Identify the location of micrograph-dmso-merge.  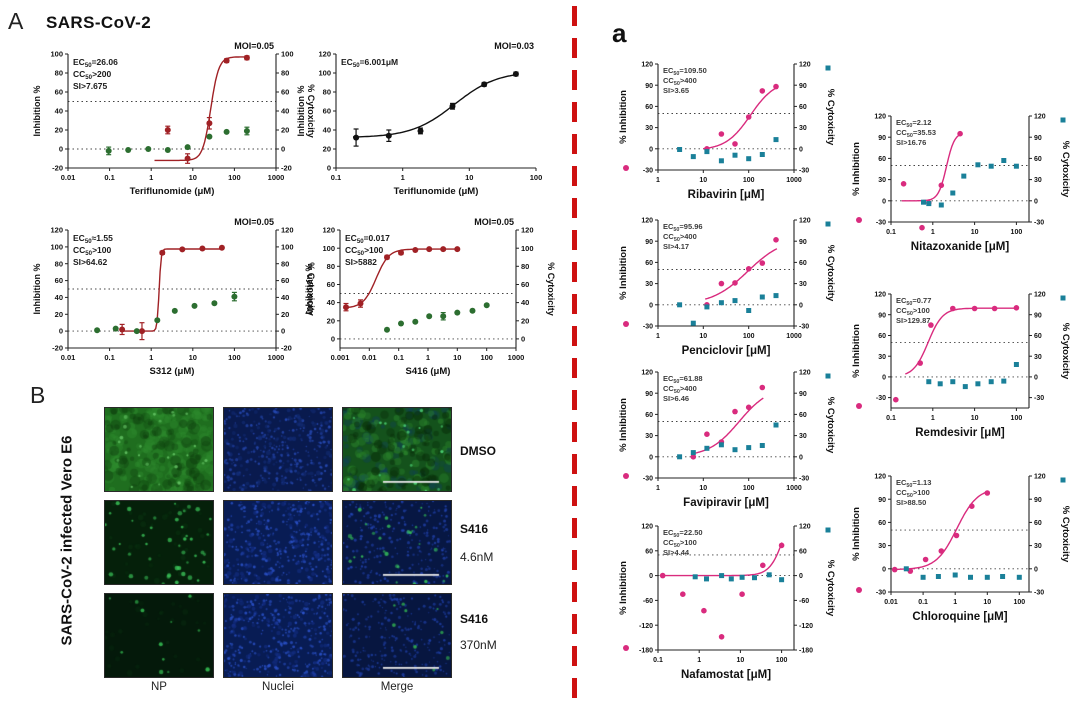
(397, 449).